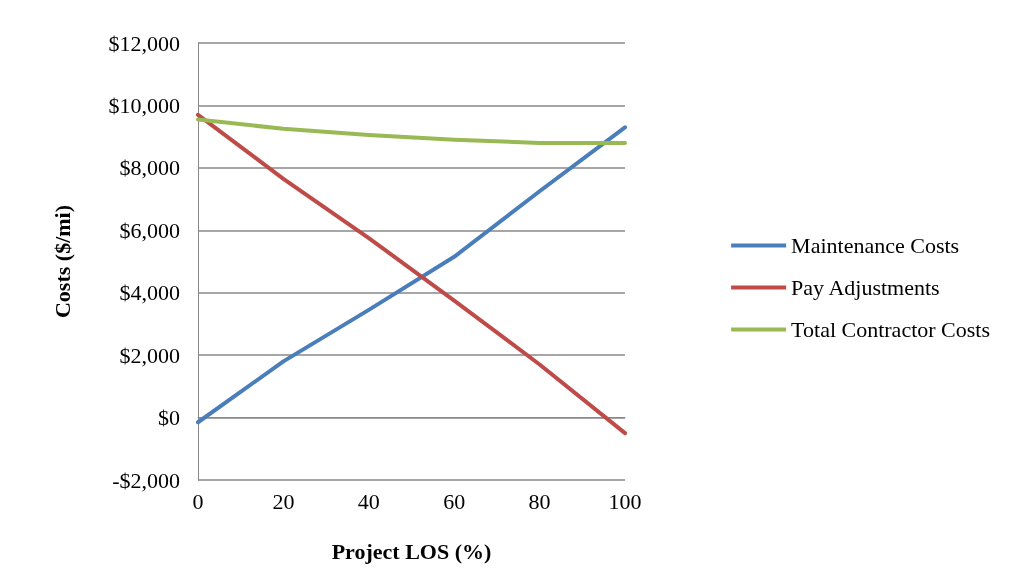  I want to click on x-tick-label: 0, so click(198, 501).